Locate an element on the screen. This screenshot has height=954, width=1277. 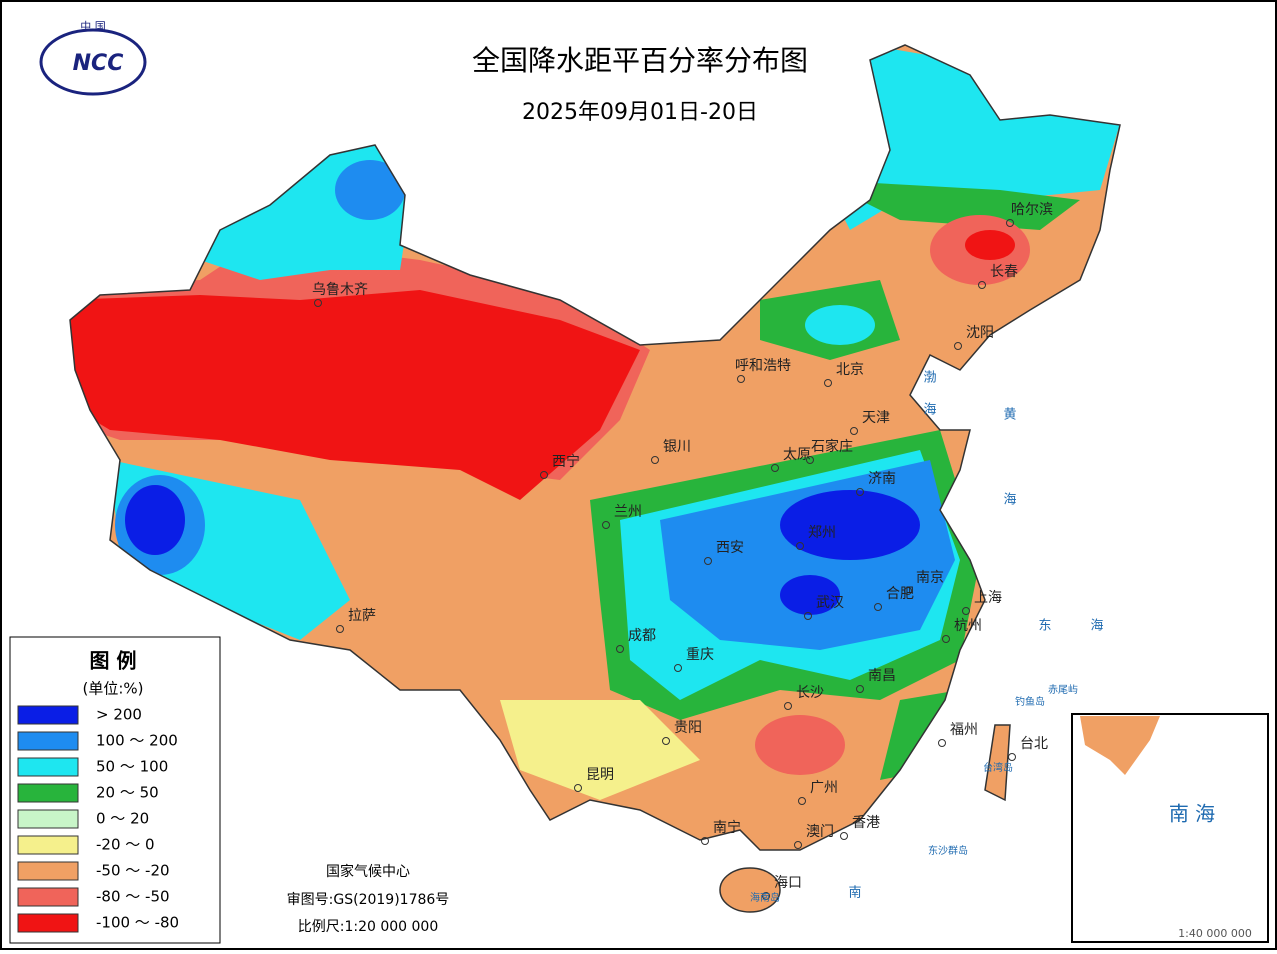
logo-top: 中 国 is located at coordinates (93, 26).